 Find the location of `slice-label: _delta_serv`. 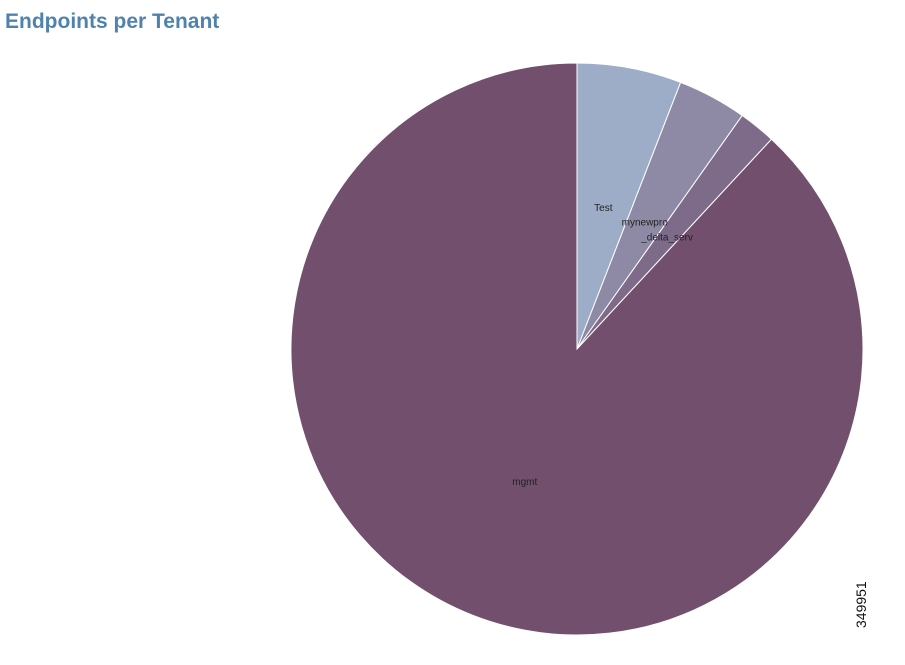

slice-label: _delta_serv is located at coordinates (666, 238).